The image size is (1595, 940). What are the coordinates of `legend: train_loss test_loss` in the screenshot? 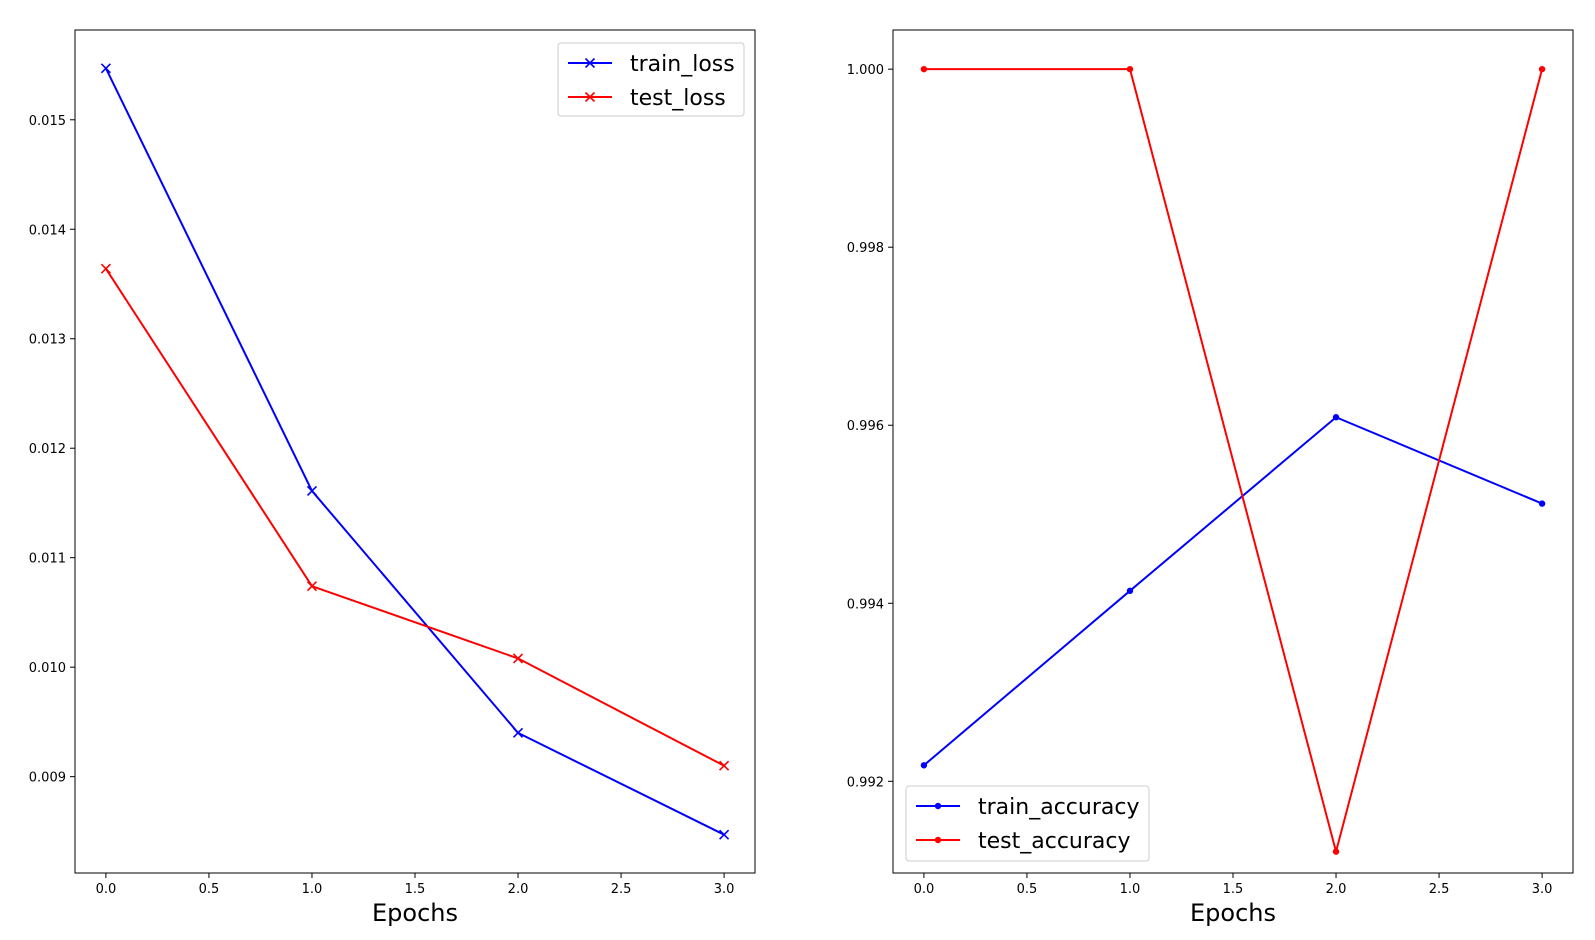 It's located at (651, 79).